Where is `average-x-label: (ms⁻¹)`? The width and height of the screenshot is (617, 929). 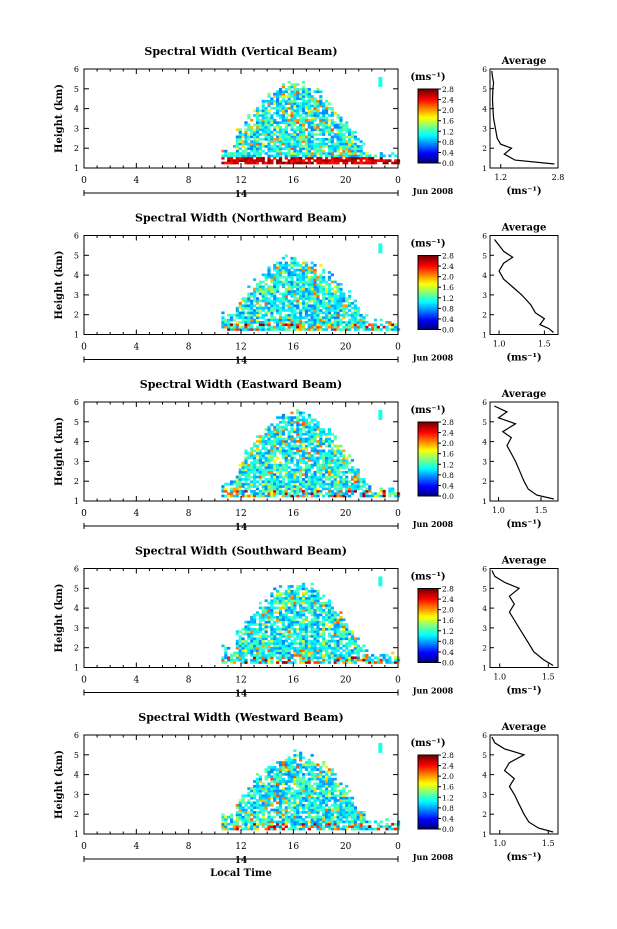
average-x-label: (ms⁻¹) is located at coordinates (523, 191).